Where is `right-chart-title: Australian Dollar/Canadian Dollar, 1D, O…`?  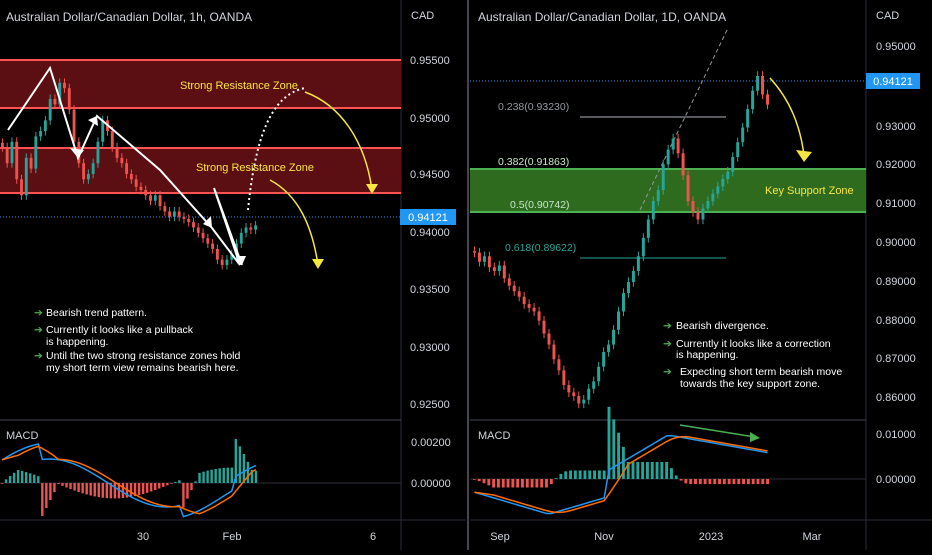 right-chart-title: Australian Dollar/Canadian Dollar, 1D, O… is located at coordinates (602, 17).